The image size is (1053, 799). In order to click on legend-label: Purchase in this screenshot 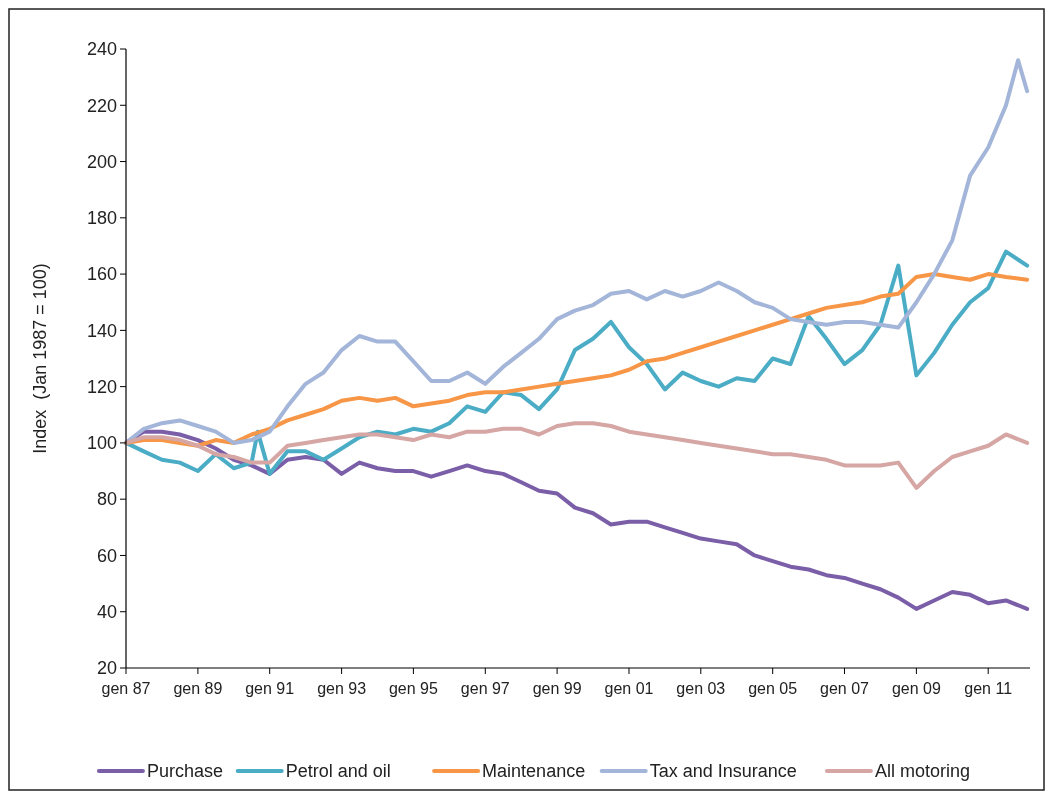, I will do `click(184, 771)`.